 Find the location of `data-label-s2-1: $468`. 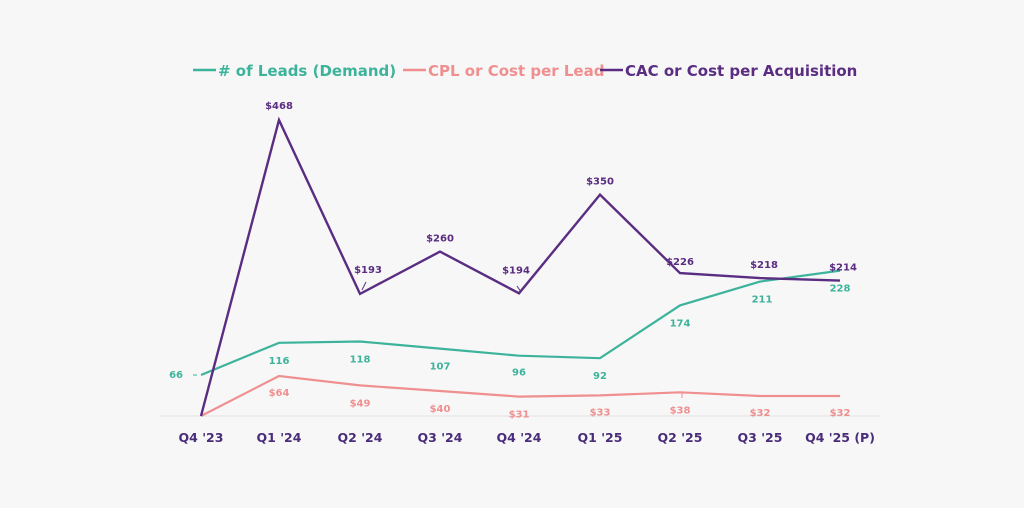

data-label-s2-1: $468 is located at coordinates (279, 106).